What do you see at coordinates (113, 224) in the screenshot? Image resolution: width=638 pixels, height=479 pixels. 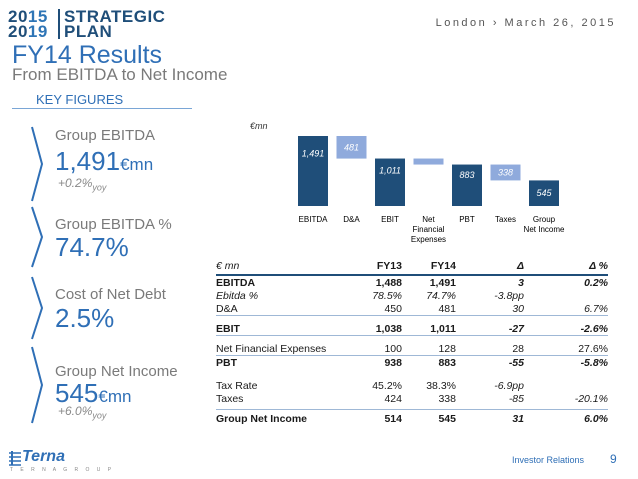 I see `kpi-ebitda-pct-label: Group EBITDA %` at bounding box center [113, 224].